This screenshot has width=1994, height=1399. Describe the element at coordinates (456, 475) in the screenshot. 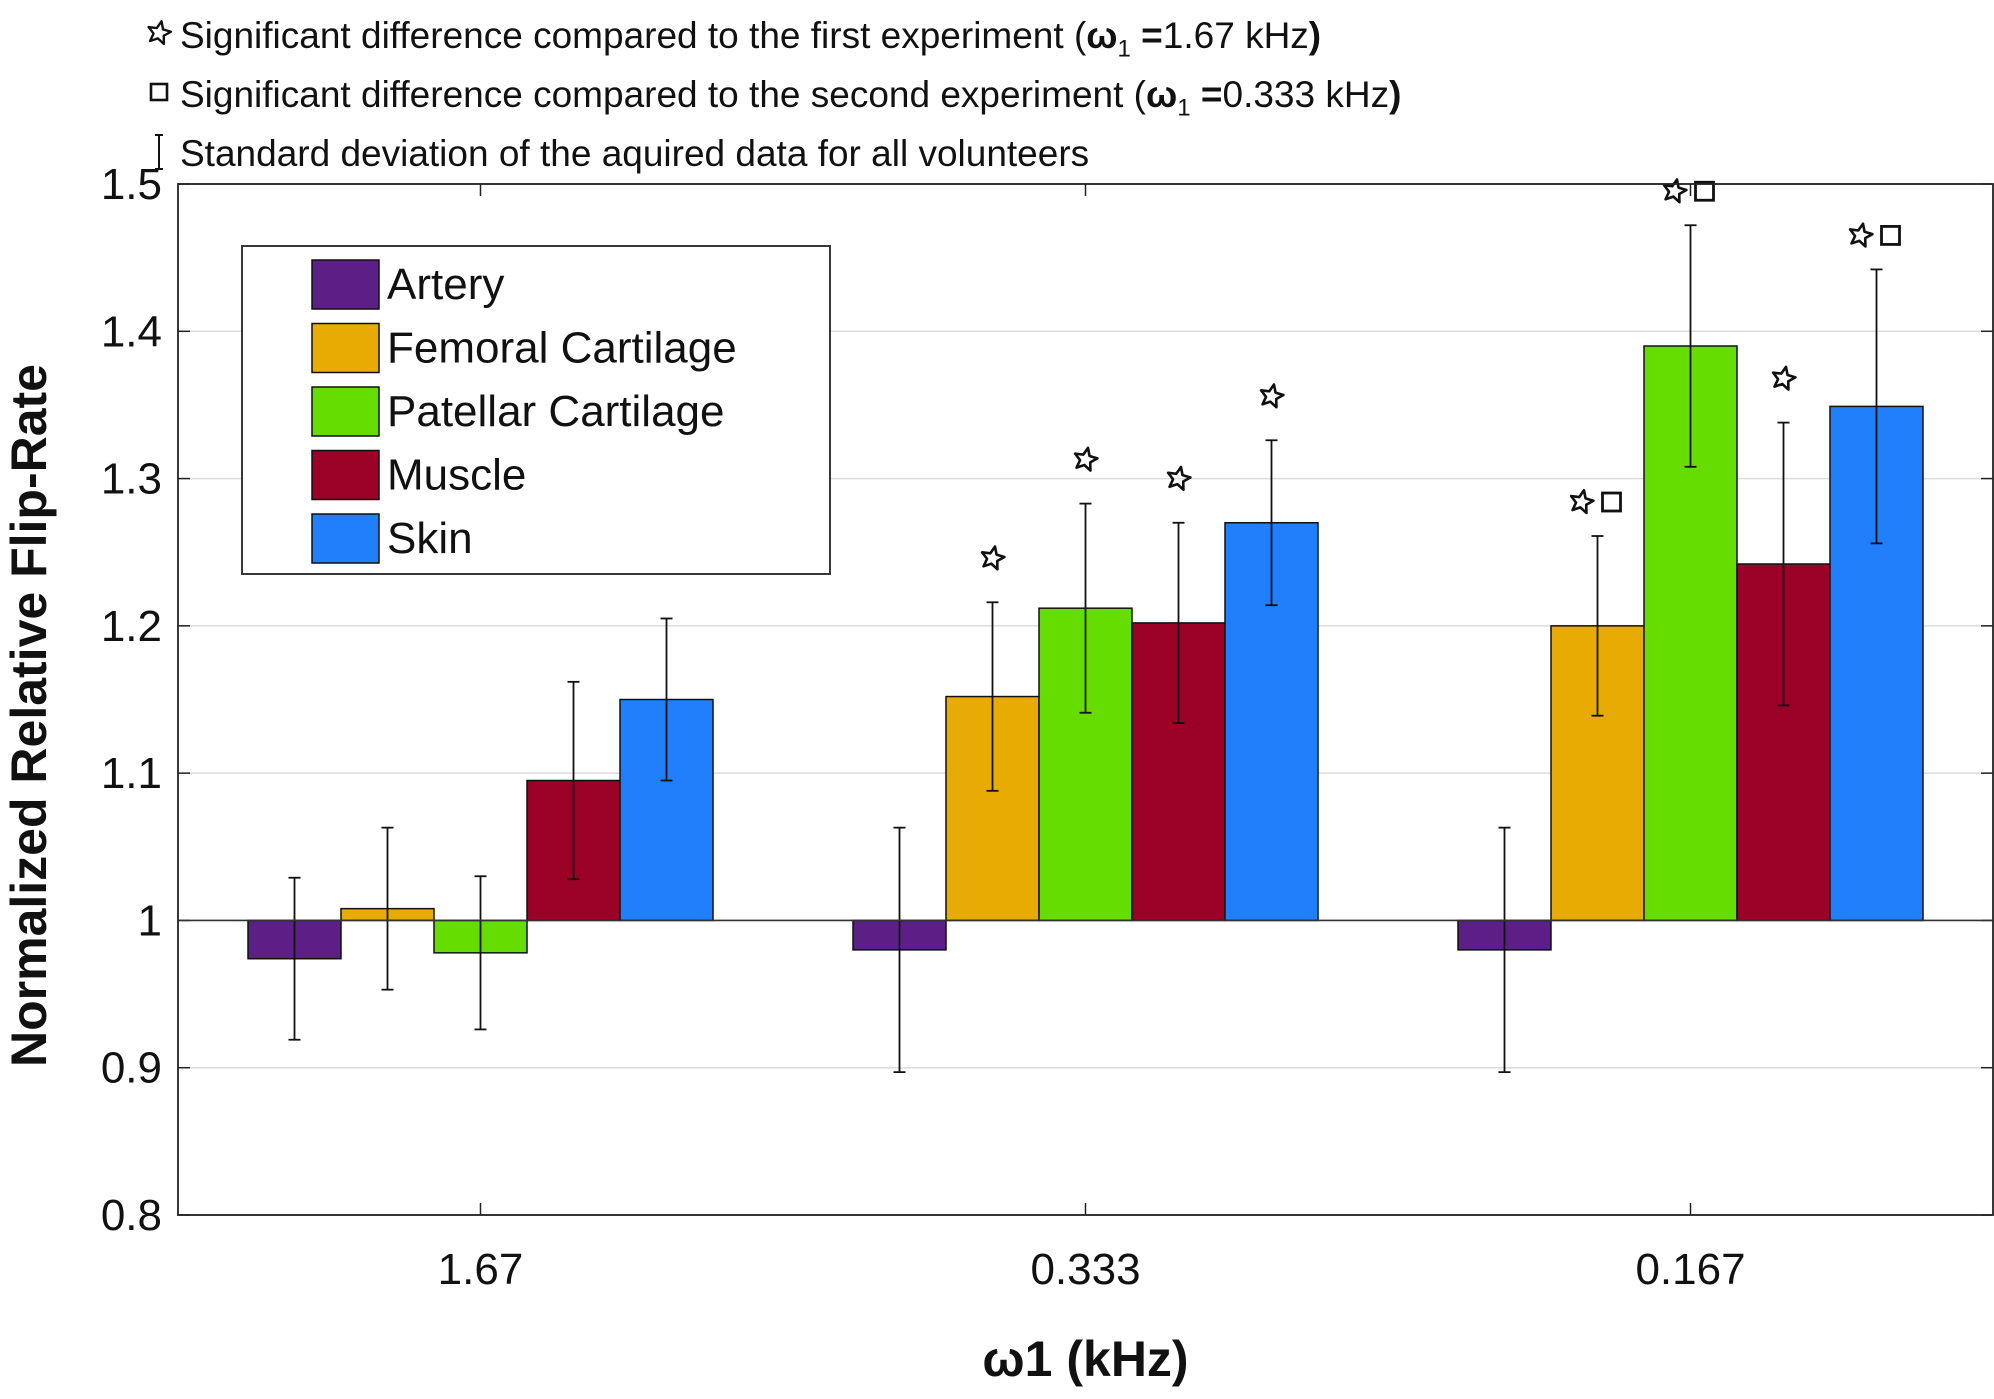

I see `legend-label: Muscle` at that location.